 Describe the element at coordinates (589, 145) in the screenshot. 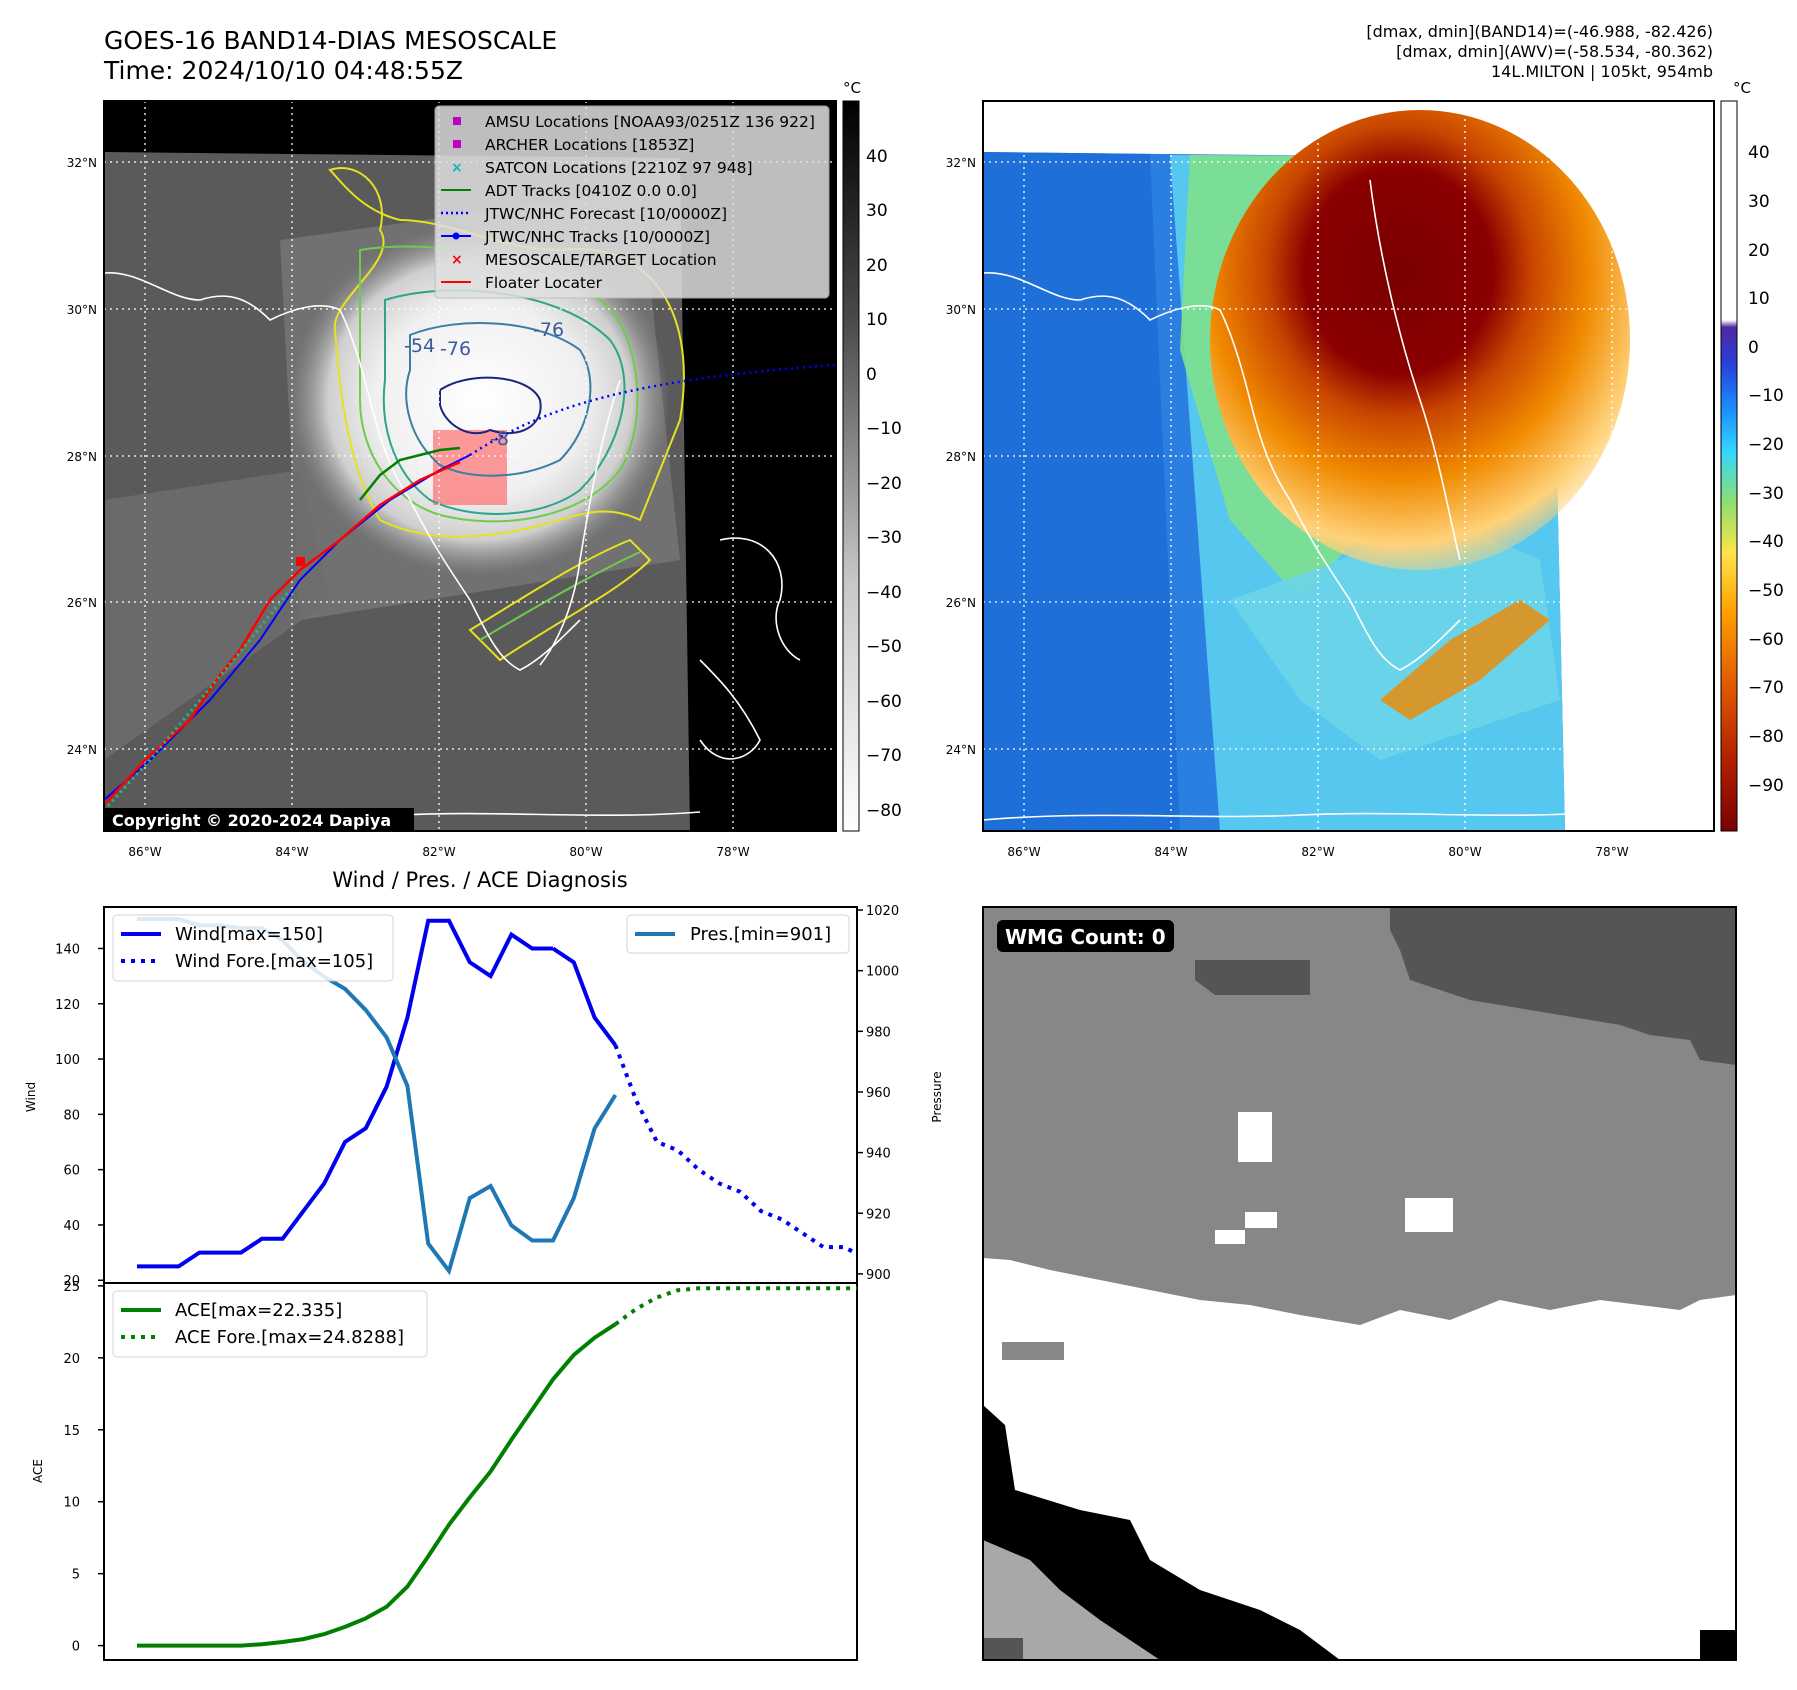

I see `legend-label: ARCHER Locations [1853Z]` at that location.